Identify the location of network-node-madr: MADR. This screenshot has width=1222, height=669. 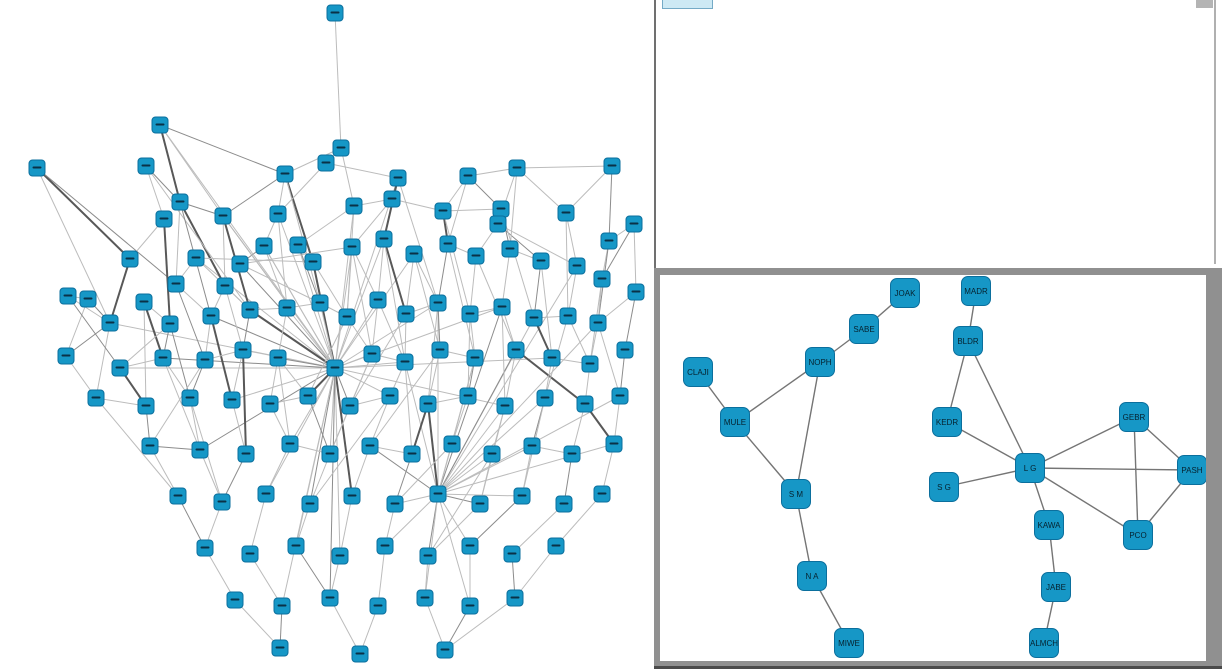
(976, 291).